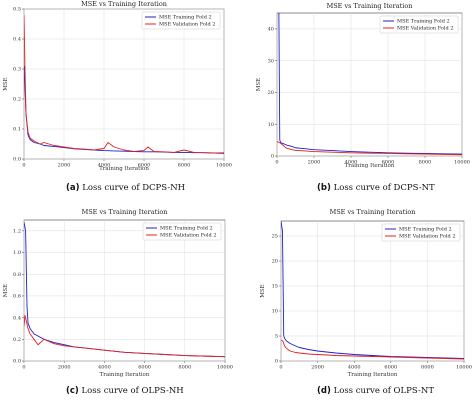 The height and width of the screenshot is (402, 474). I want to click on caption-d: (d) Loss curve of OLPS-NT, so click(375, 391).